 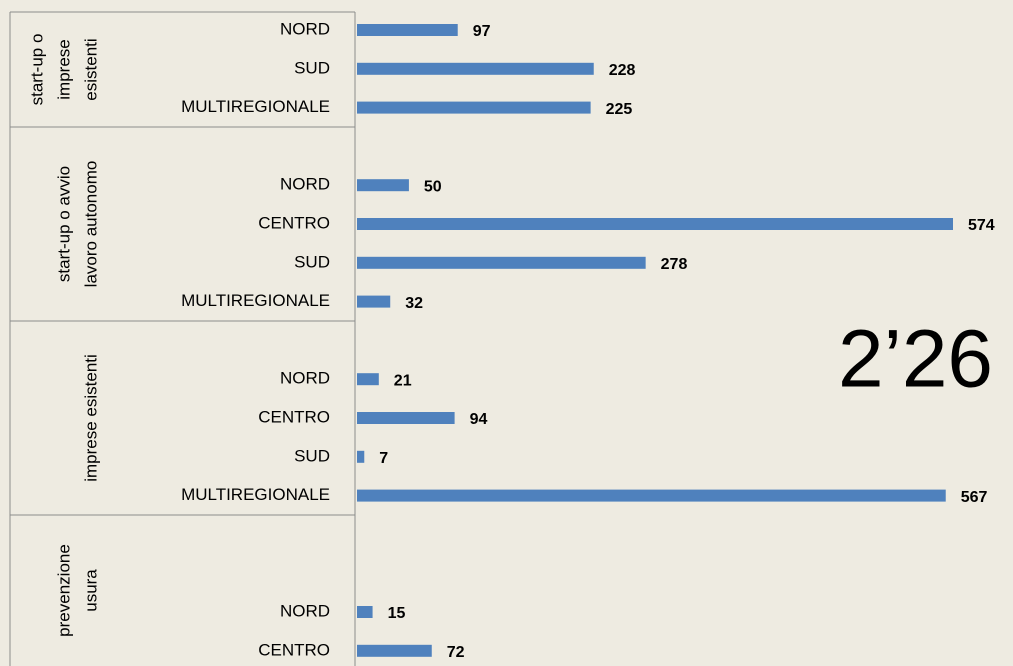 I want to click on value-label: 15, so click(x=397, y=613).